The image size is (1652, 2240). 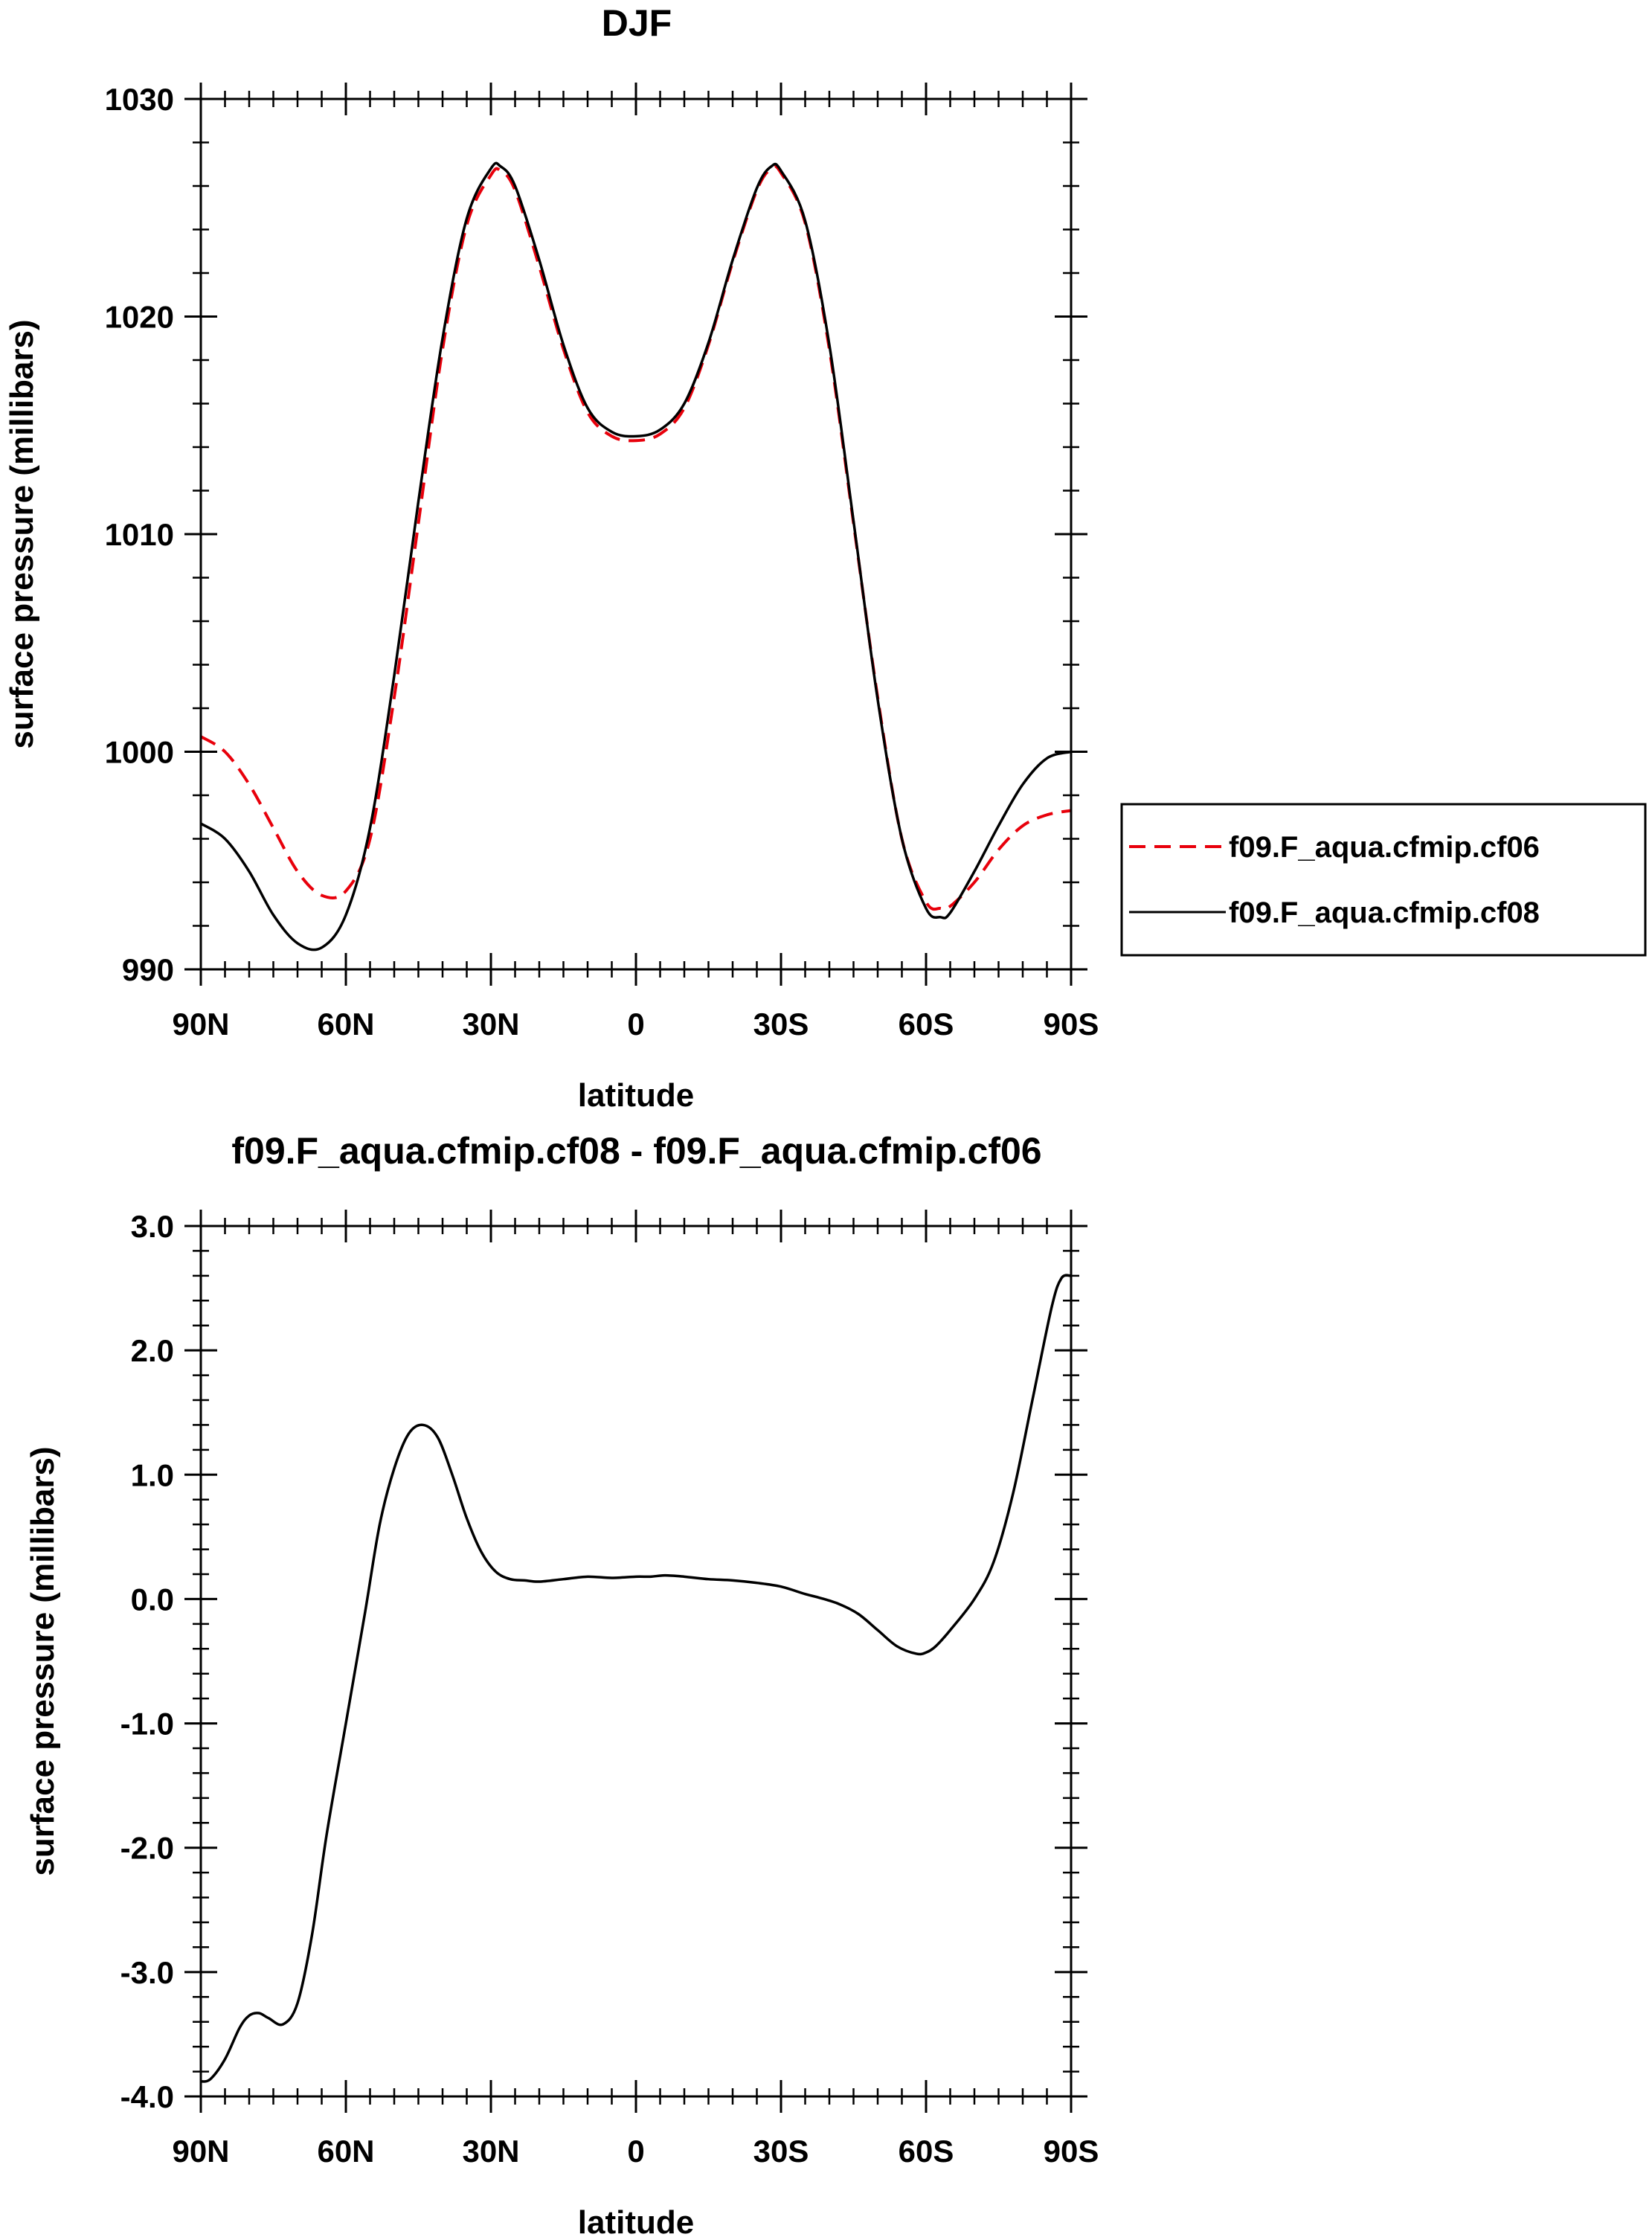 What do you see at coordinates (153, 1350) in the screenshot?
I see `y-tick-label: 2.0` at bounding box center [153, 1350].